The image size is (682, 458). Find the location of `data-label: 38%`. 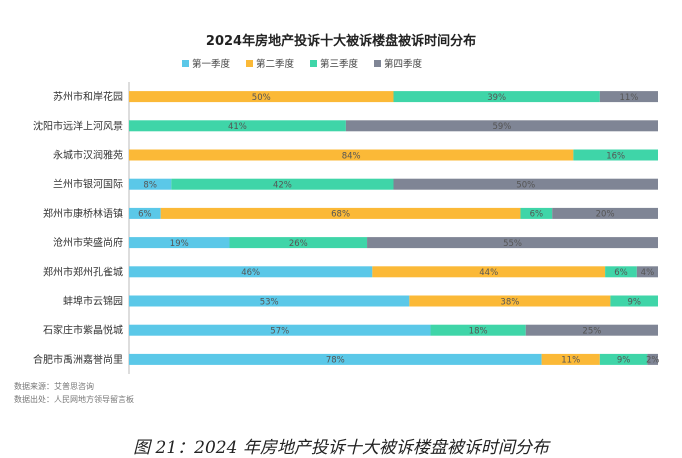

data-label: 38% is located at coordinates (509, 302).